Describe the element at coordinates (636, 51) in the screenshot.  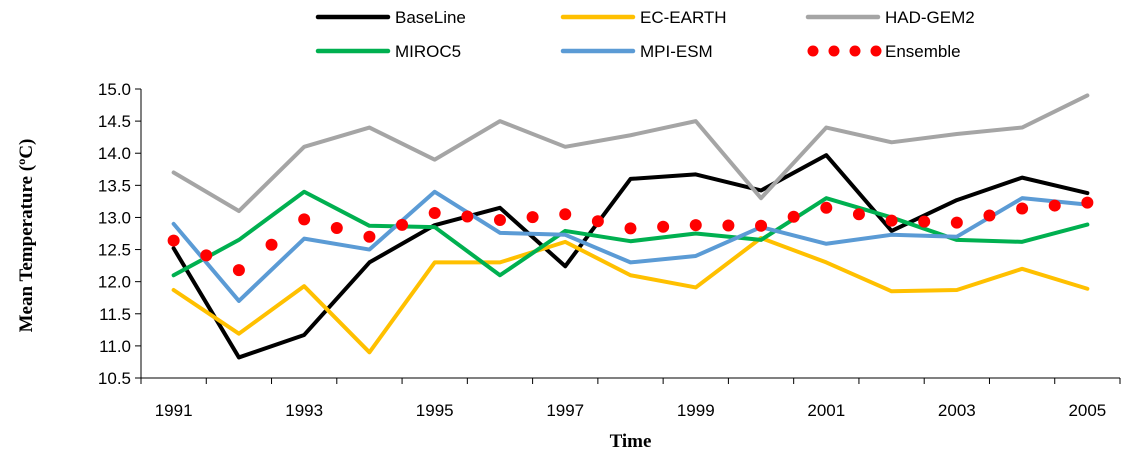
I see `legend-item-mpi-esm: MPI-ESM` at that location.